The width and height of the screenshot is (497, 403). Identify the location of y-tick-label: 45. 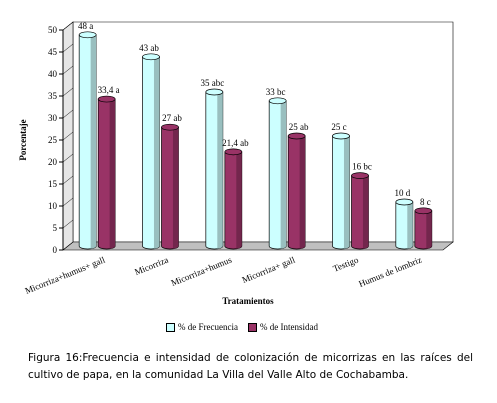
(53, 52).